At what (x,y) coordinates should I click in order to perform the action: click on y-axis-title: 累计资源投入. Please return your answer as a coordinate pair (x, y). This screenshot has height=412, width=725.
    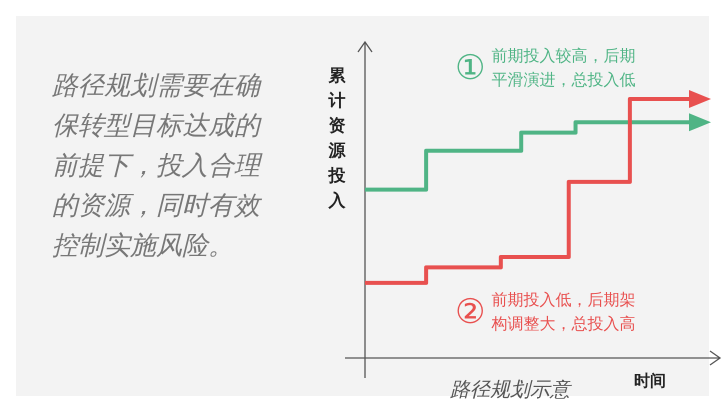
    Looking at the image, I should click on (337, 139).